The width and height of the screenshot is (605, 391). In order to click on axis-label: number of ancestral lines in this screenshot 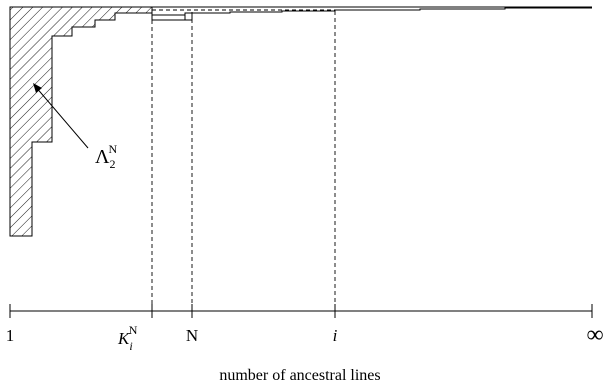, I will do `click(299, 375)`.